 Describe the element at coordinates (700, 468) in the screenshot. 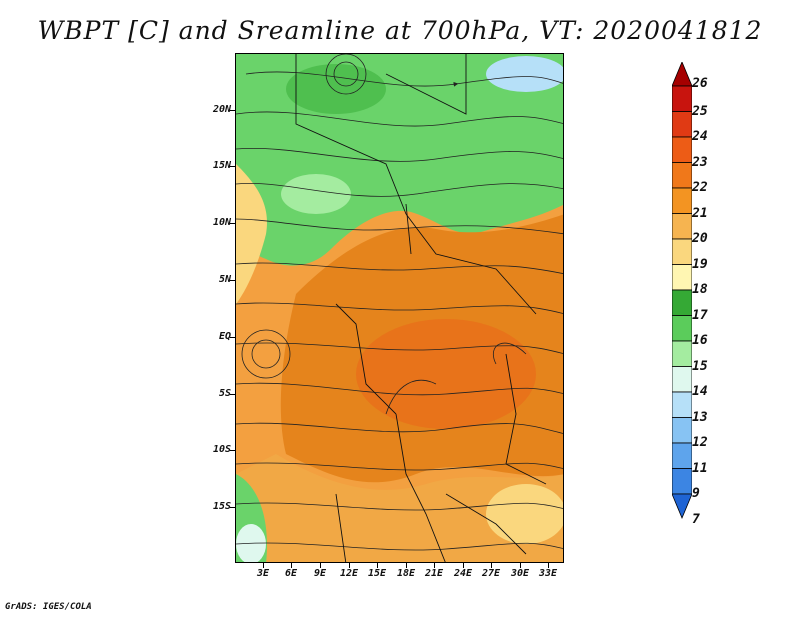

I see `colorbar-label: 11` at that location.